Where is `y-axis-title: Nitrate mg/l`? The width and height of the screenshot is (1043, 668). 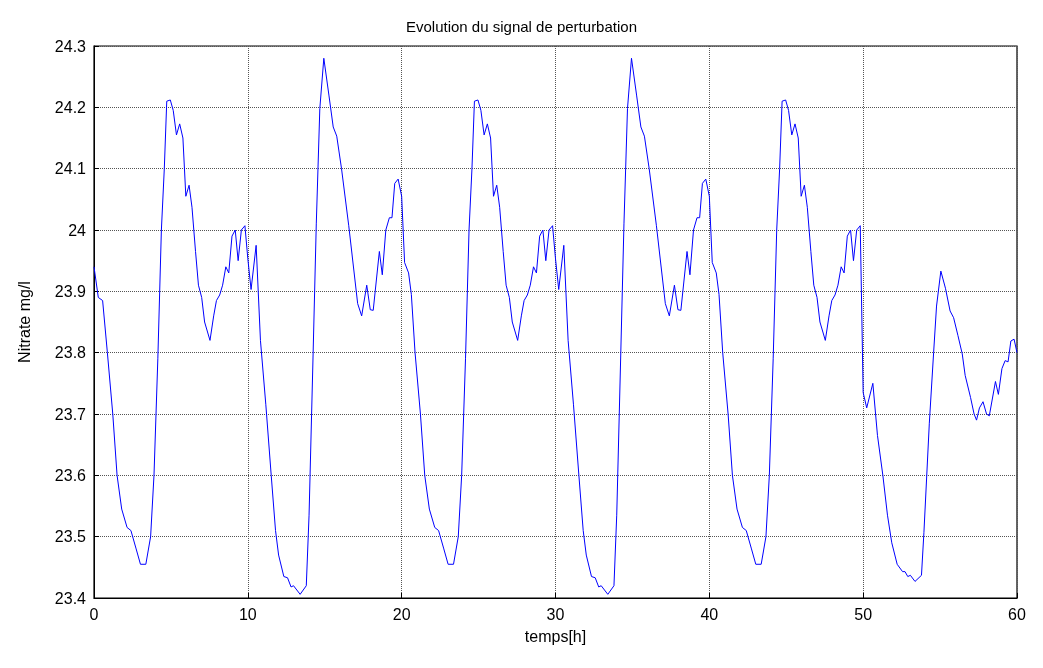 y-axis-title: Nitrate mg/l is located at coordinates (24, 322).